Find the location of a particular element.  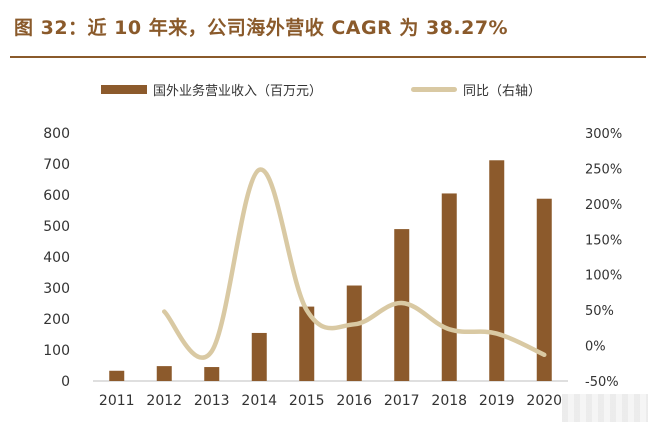

x-tick-label: 2020 is located at coordinates (544, 401).